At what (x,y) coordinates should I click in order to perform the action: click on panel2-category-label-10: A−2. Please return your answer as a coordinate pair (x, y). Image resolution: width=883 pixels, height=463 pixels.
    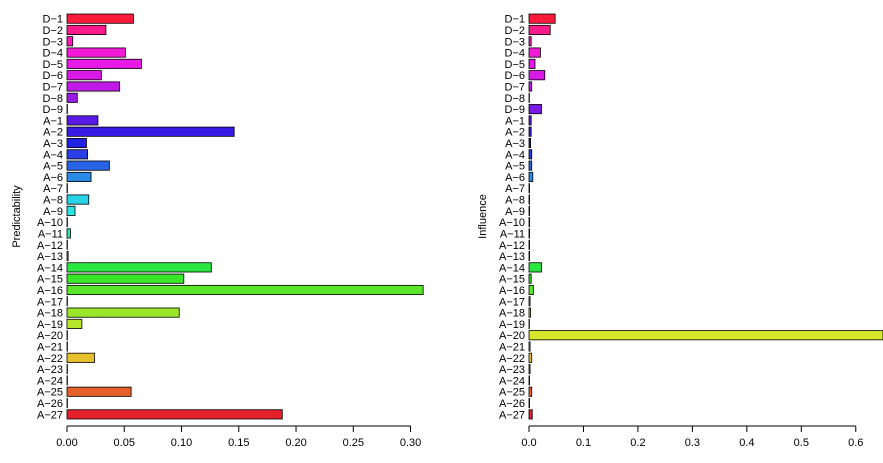
    Looking at the image, I should click on (515, 133).